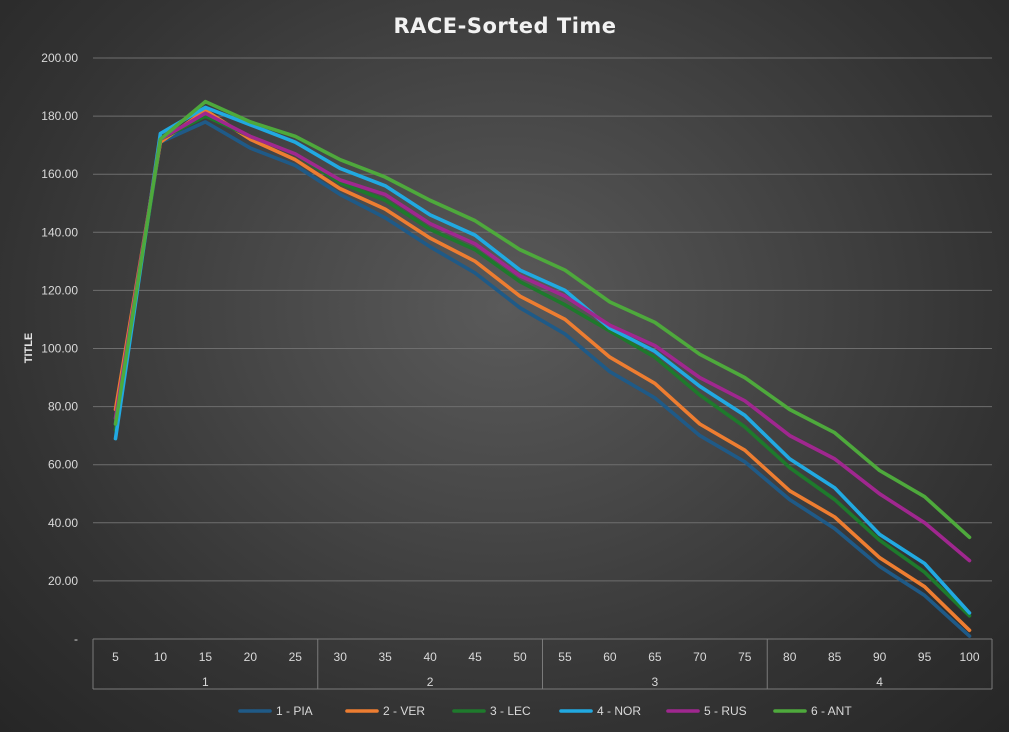 The width and height of the screenshot is (1009, 732). What do you see at coordinates (205, 682) in the screenshot?
I see `x-group-label: 1` at bounding box center [205, 682].